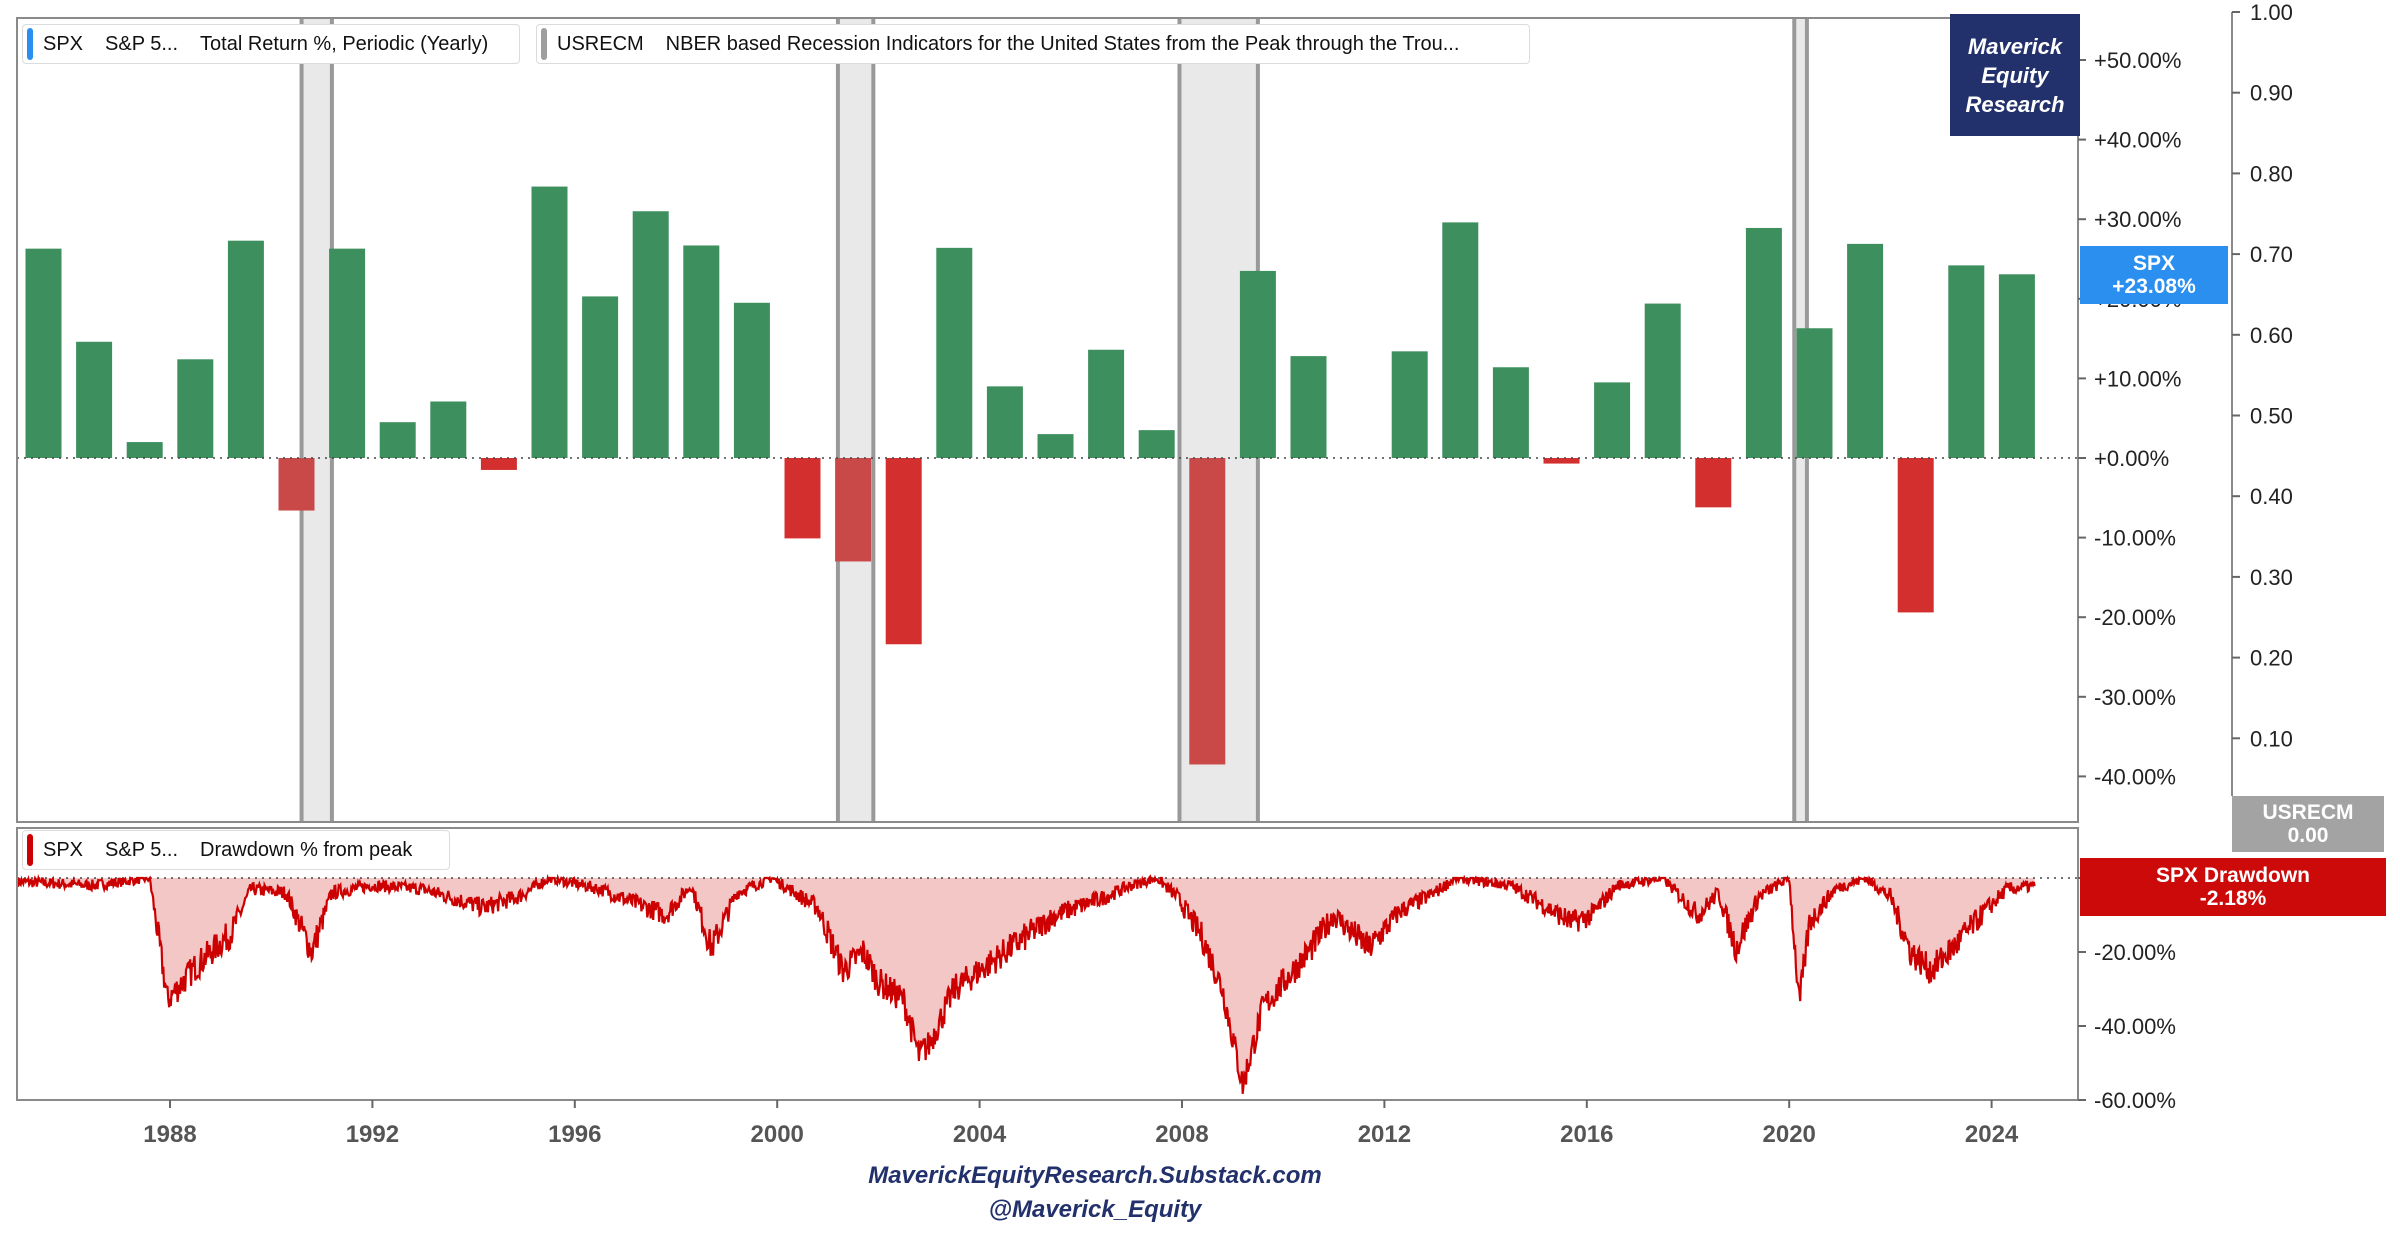 The height and width of the screenshot is (1240, 2400). Describe the element at coordinates (980, 1134) in the screenshot. I see `x-tick-label: 2004` at that location.